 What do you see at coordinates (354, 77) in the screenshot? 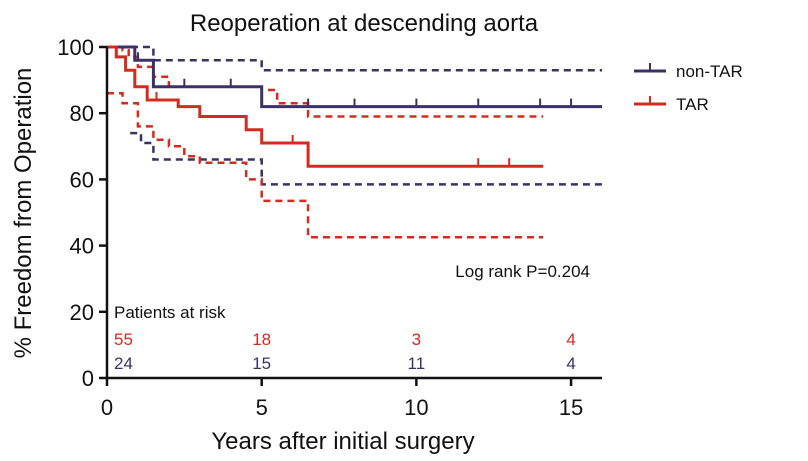
I see `non-tar-survival-line` at bounding box center [354, 77].